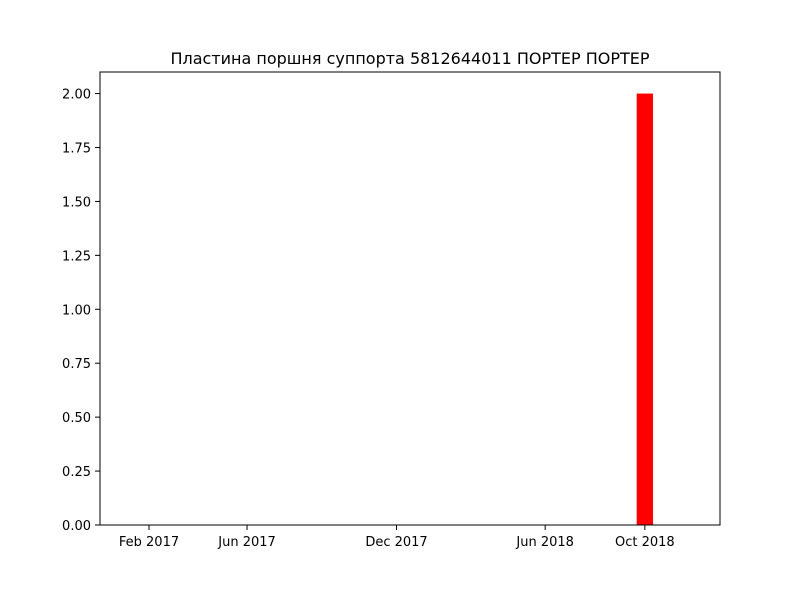 This screenshot has width=800, height=600. What do you see at coordinates (76, 526) in the screenshot?
I see `y-tick-label: 0.00` at bounding box center [76, 526].